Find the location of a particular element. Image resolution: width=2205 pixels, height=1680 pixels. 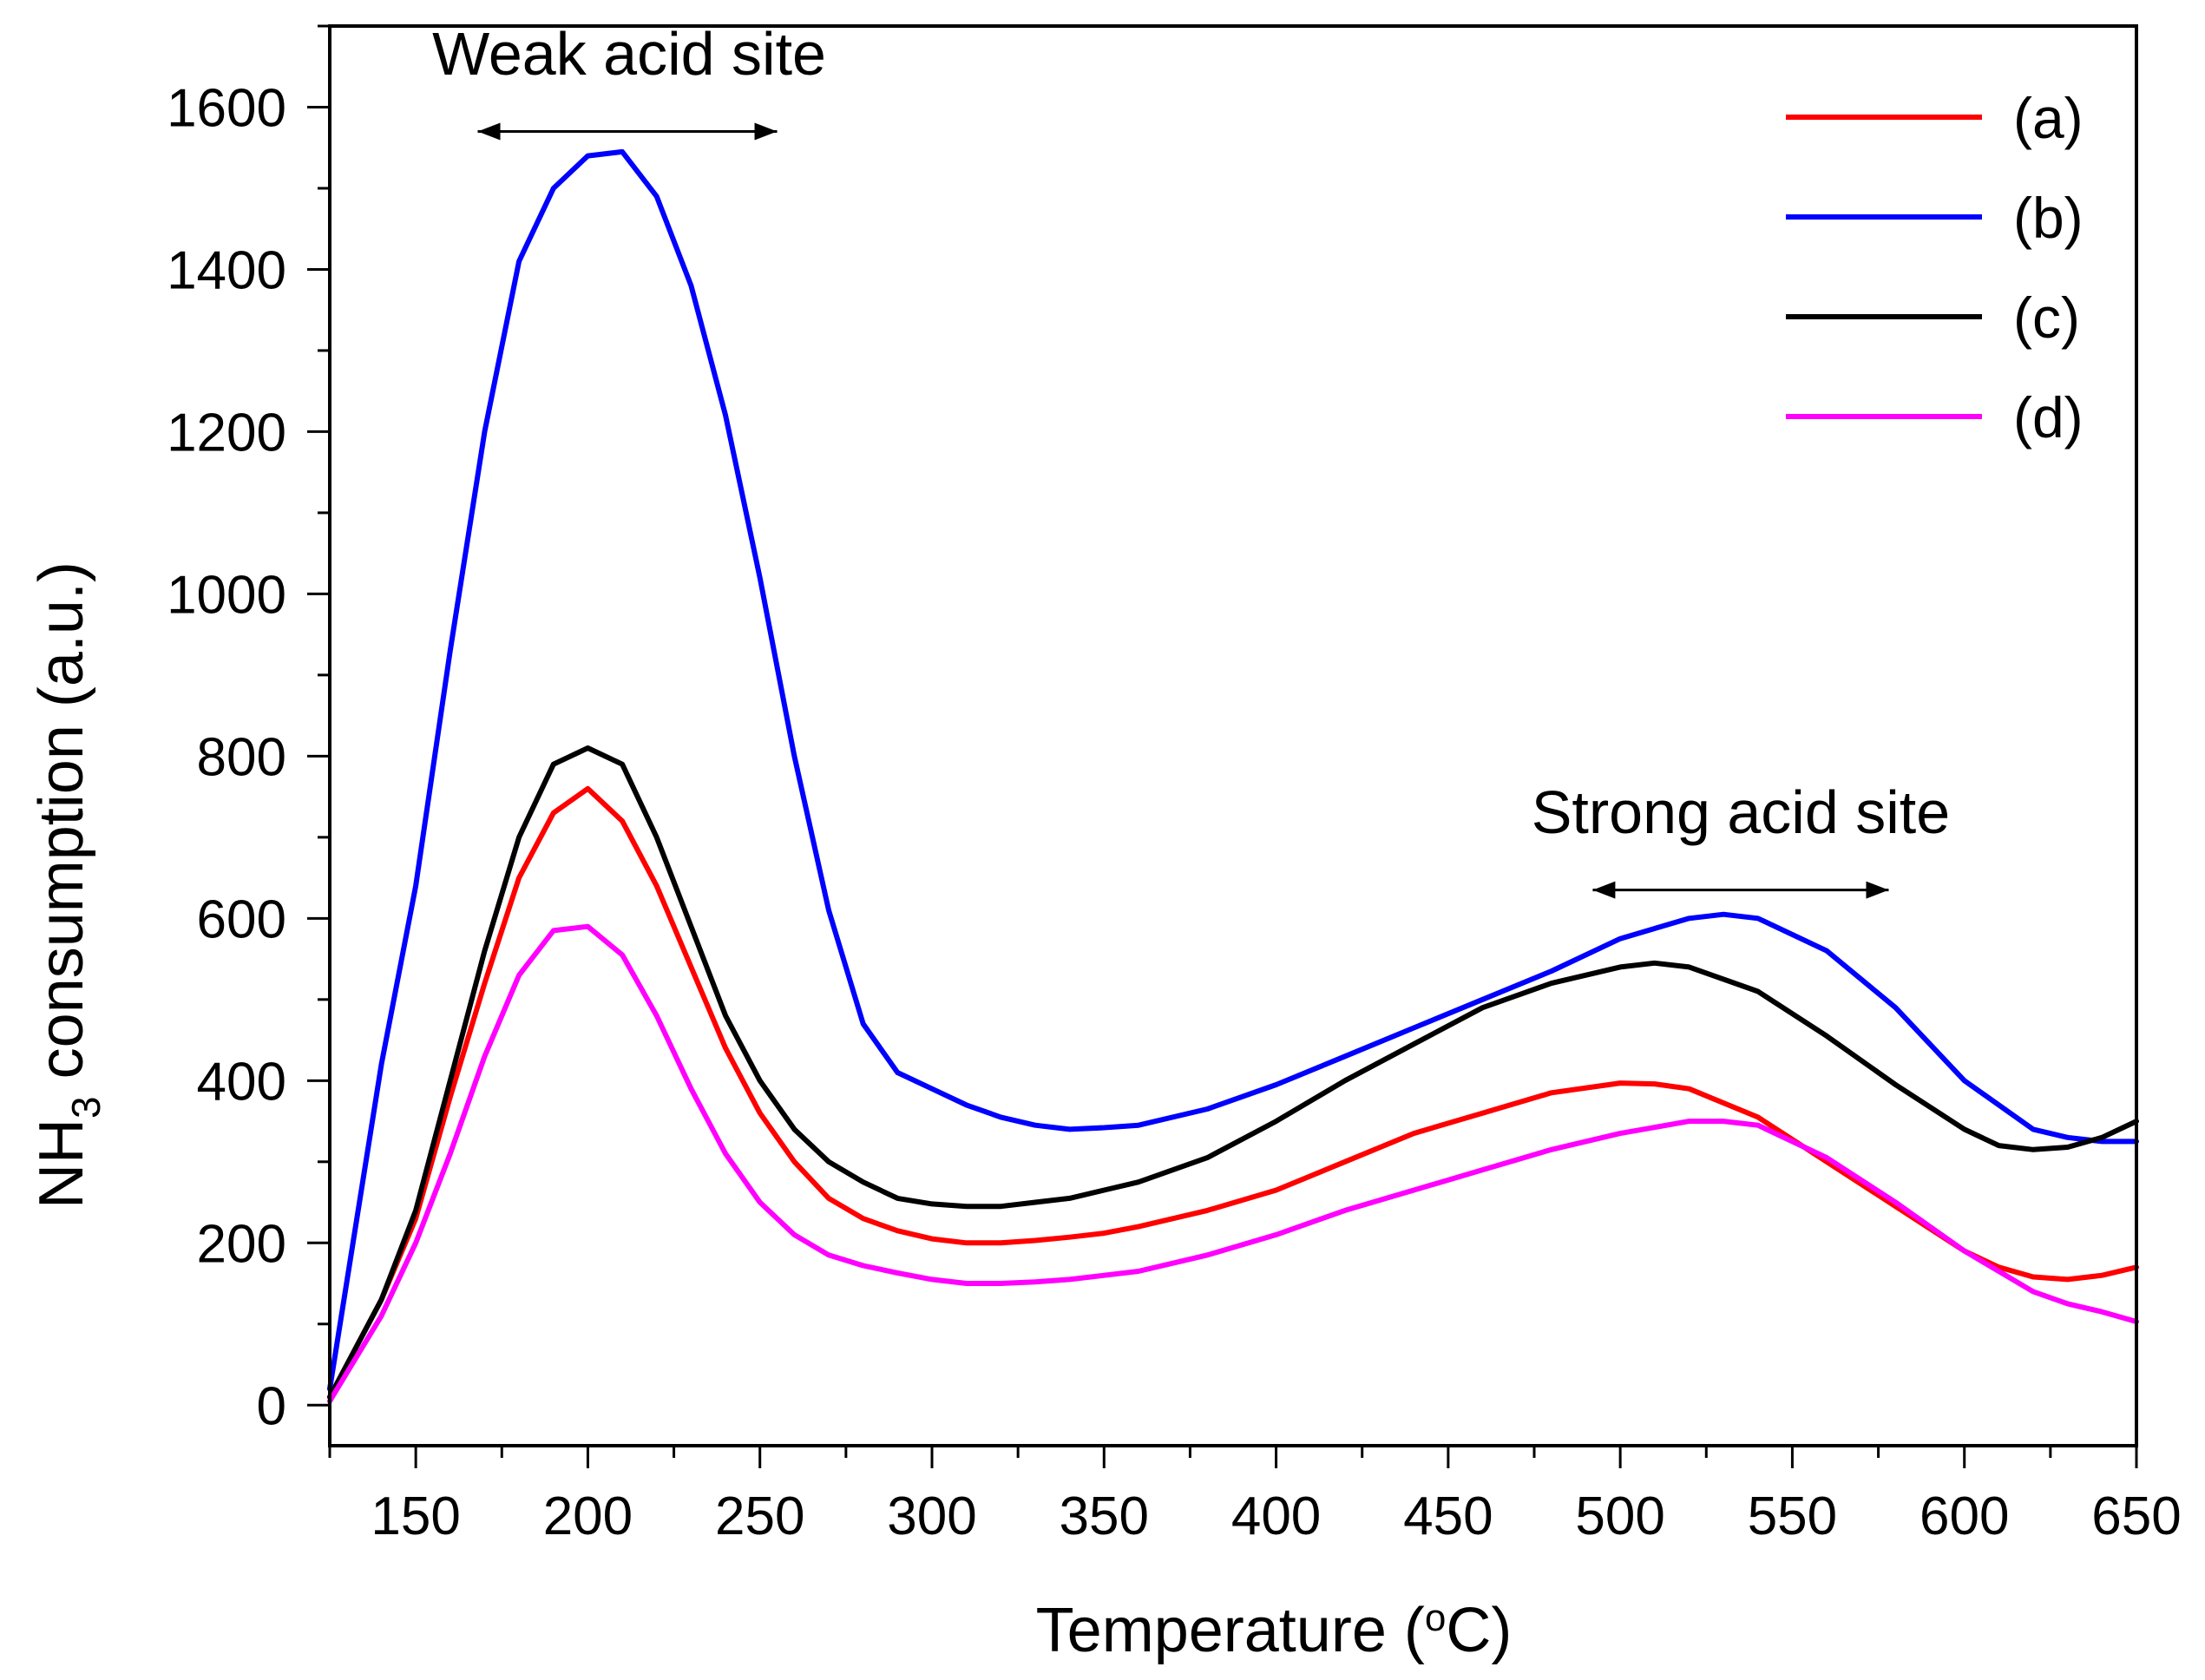

y-tick-label: 1000 is located at coordinates (226, 595).